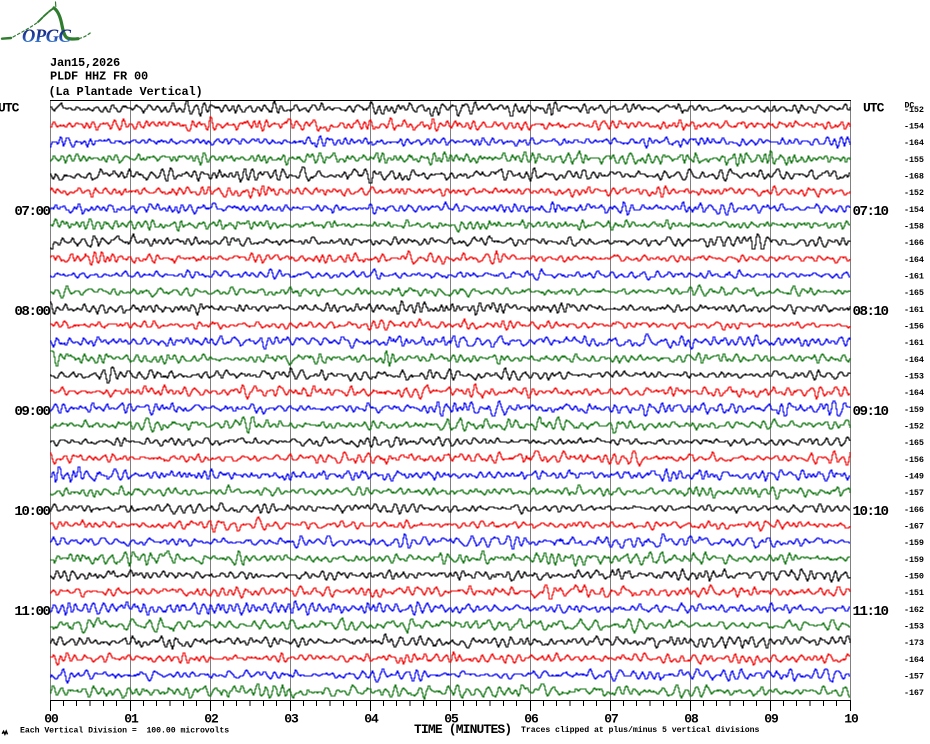 This screenshot has width=930, height=744. Describe the element at coordinates (871, 412) in the screenshot. I see `svg-text: 09:10` at that location.